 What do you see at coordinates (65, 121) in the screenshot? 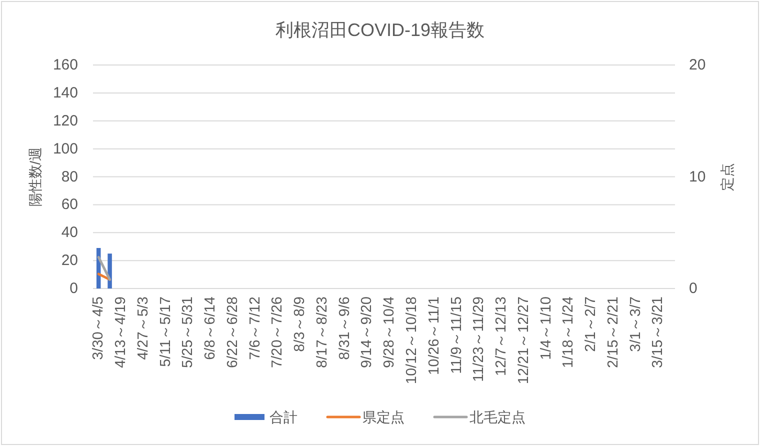
I see `y-tick-label: 120` at bounding box center [65, 121].